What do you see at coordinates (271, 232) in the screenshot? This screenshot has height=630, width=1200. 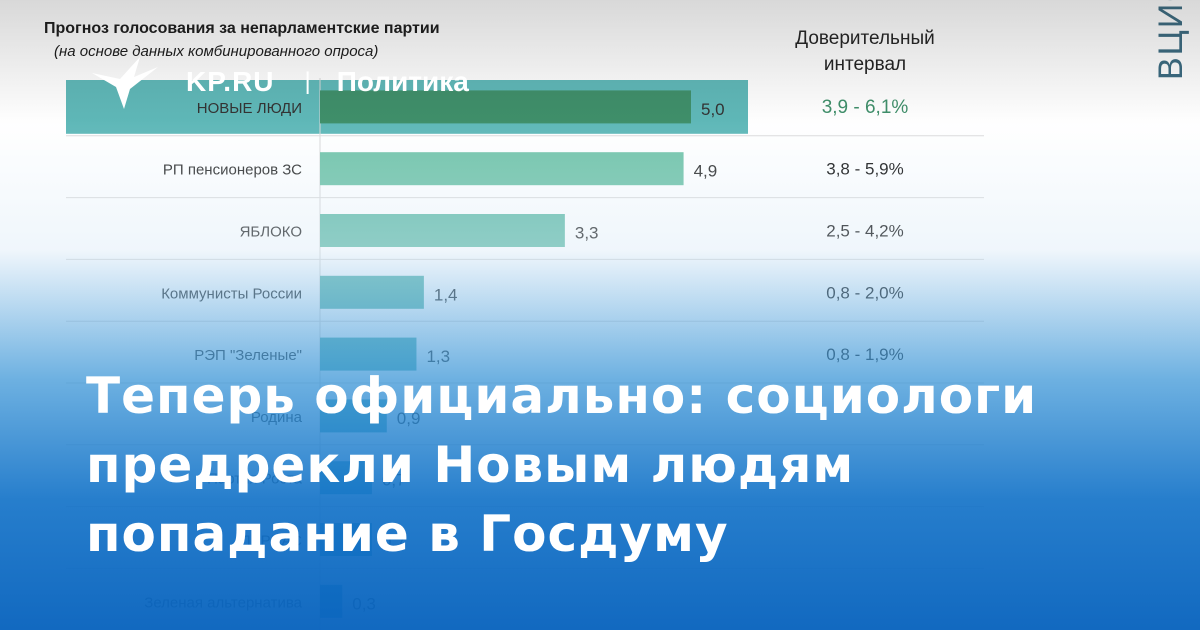 I see `category-label: ЯБЛОКО` at bounding box center [271, 232].